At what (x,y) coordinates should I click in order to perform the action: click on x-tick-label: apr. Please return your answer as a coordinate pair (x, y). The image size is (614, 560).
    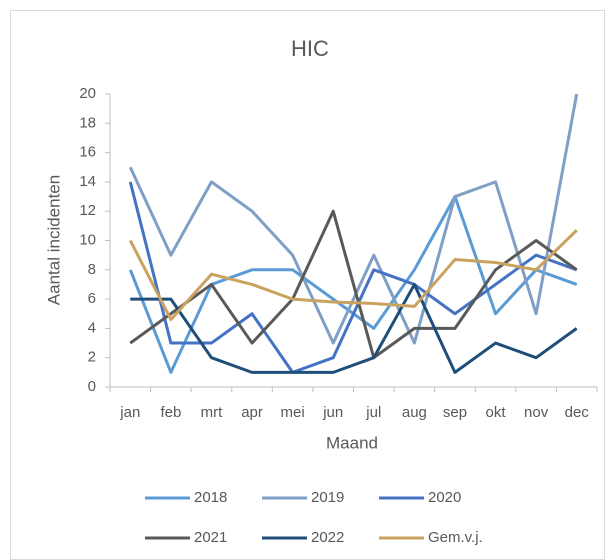
    Looking at the image, I should click on (252, 412).